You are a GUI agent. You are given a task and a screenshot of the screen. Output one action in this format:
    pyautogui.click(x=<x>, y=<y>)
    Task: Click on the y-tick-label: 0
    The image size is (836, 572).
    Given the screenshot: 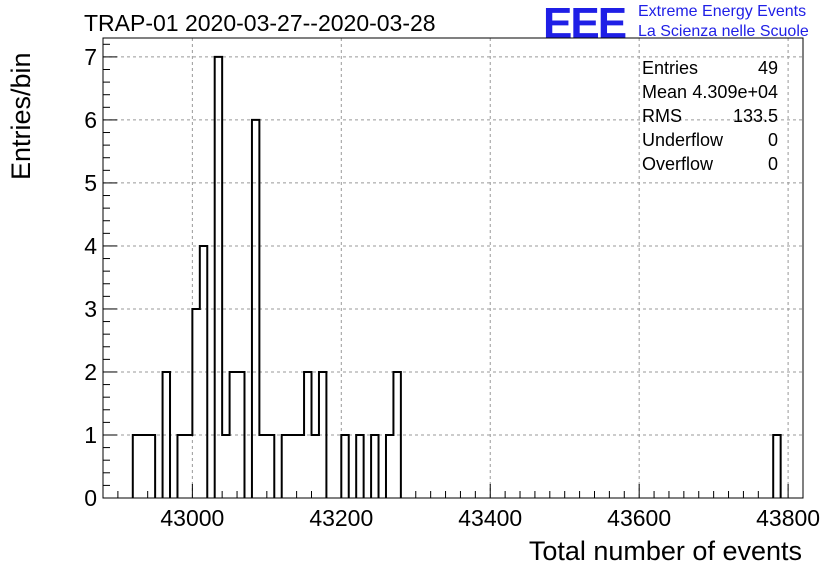 What is the action you would take?
    pyautogui.click(x=90, y=498)
    